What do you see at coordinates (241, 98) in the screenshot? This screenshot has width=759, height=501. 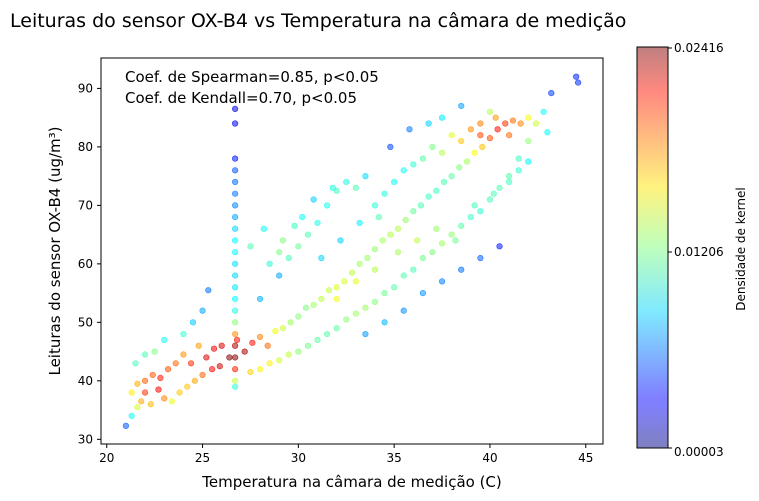 I see `annotation-kendall: Coef. de Kendall=0.70, p<0.05` at bounding box center [241, 98].